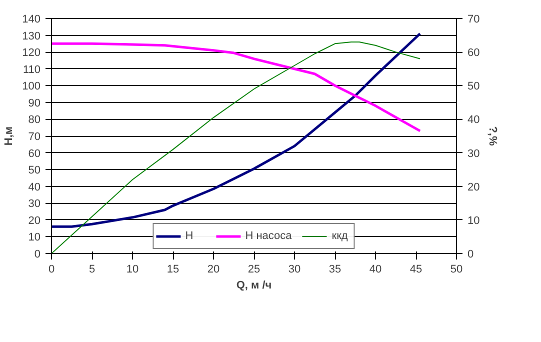  Describe the element at coordinates (213, 270) in the screenshot. I see `x-tick-label: 20` at that location.